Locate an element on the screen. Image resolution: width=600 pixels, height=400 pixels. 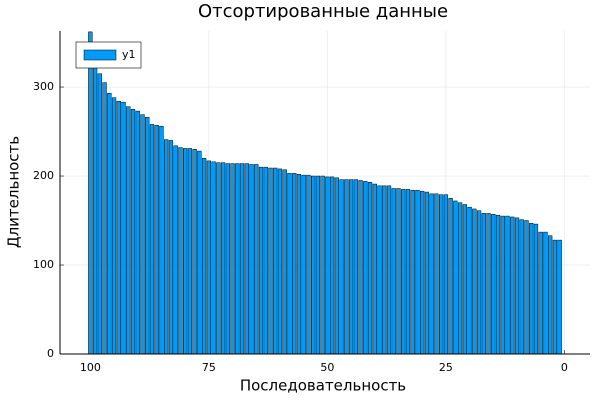
chart-title: Отсортированные данные is located at coordinates (323, 11).